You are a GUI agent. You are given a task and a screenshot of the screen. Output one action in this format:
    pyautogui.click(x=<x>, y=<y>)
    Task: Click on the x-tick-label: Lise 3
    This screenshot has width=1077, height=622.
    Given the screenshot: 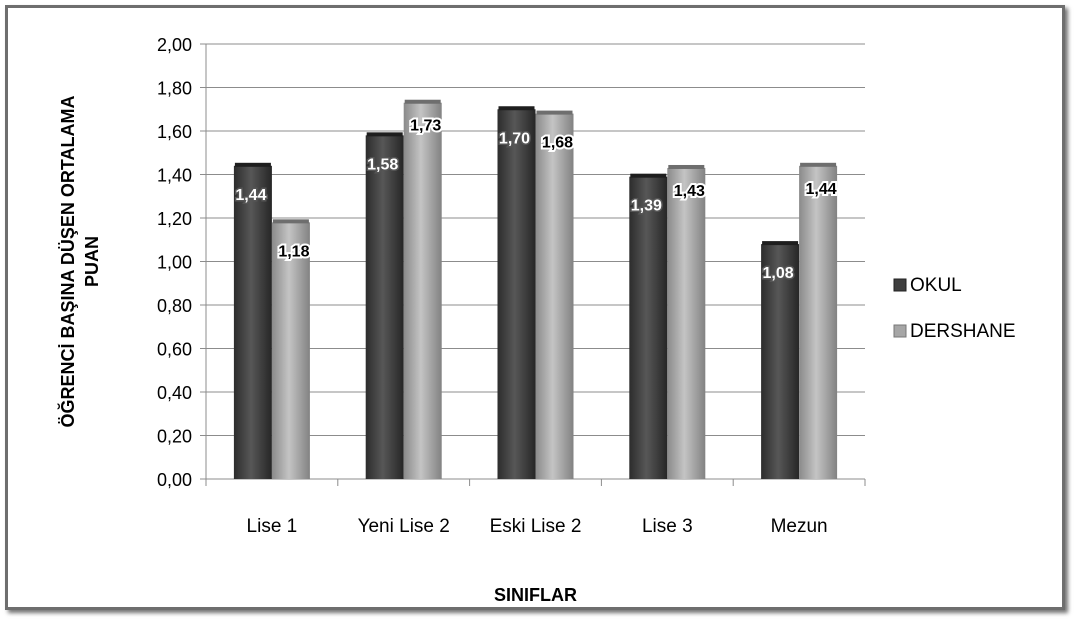 What is the action you would take?
    pyautogui.click(x=667, y=526)
    